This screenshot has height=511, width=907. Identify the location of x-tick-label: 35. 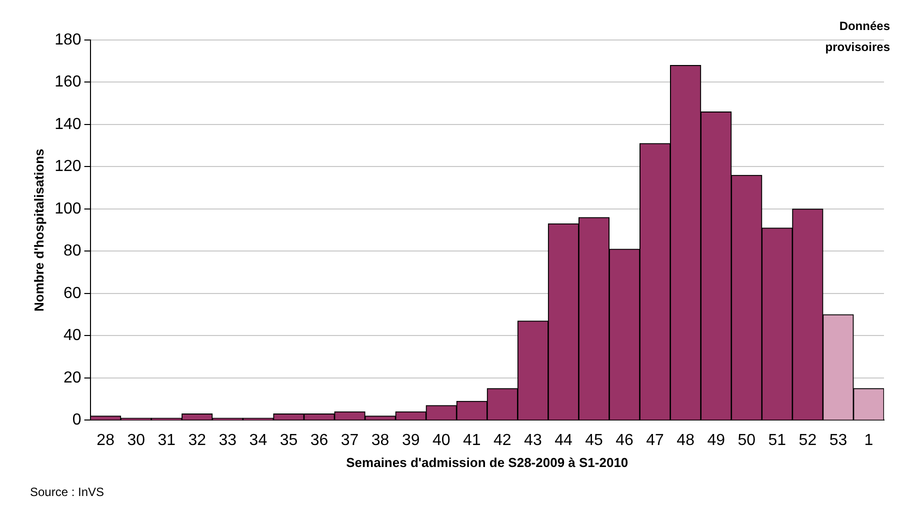
(289, 441).